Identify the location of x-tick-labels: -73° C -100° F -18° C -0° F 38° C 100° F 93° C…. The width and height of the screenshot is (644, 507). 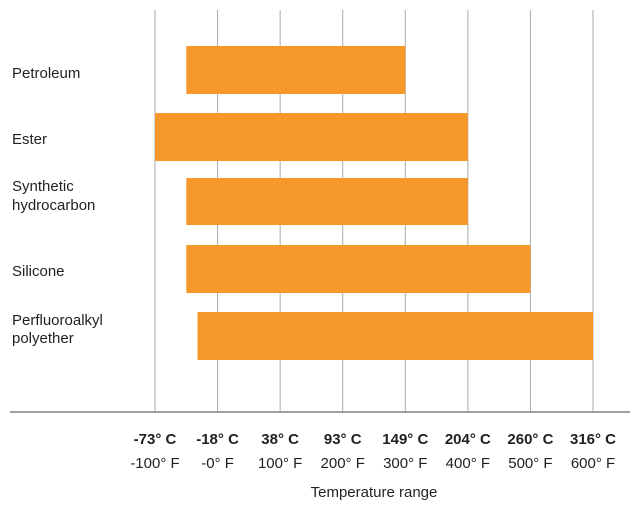
(373, 451).